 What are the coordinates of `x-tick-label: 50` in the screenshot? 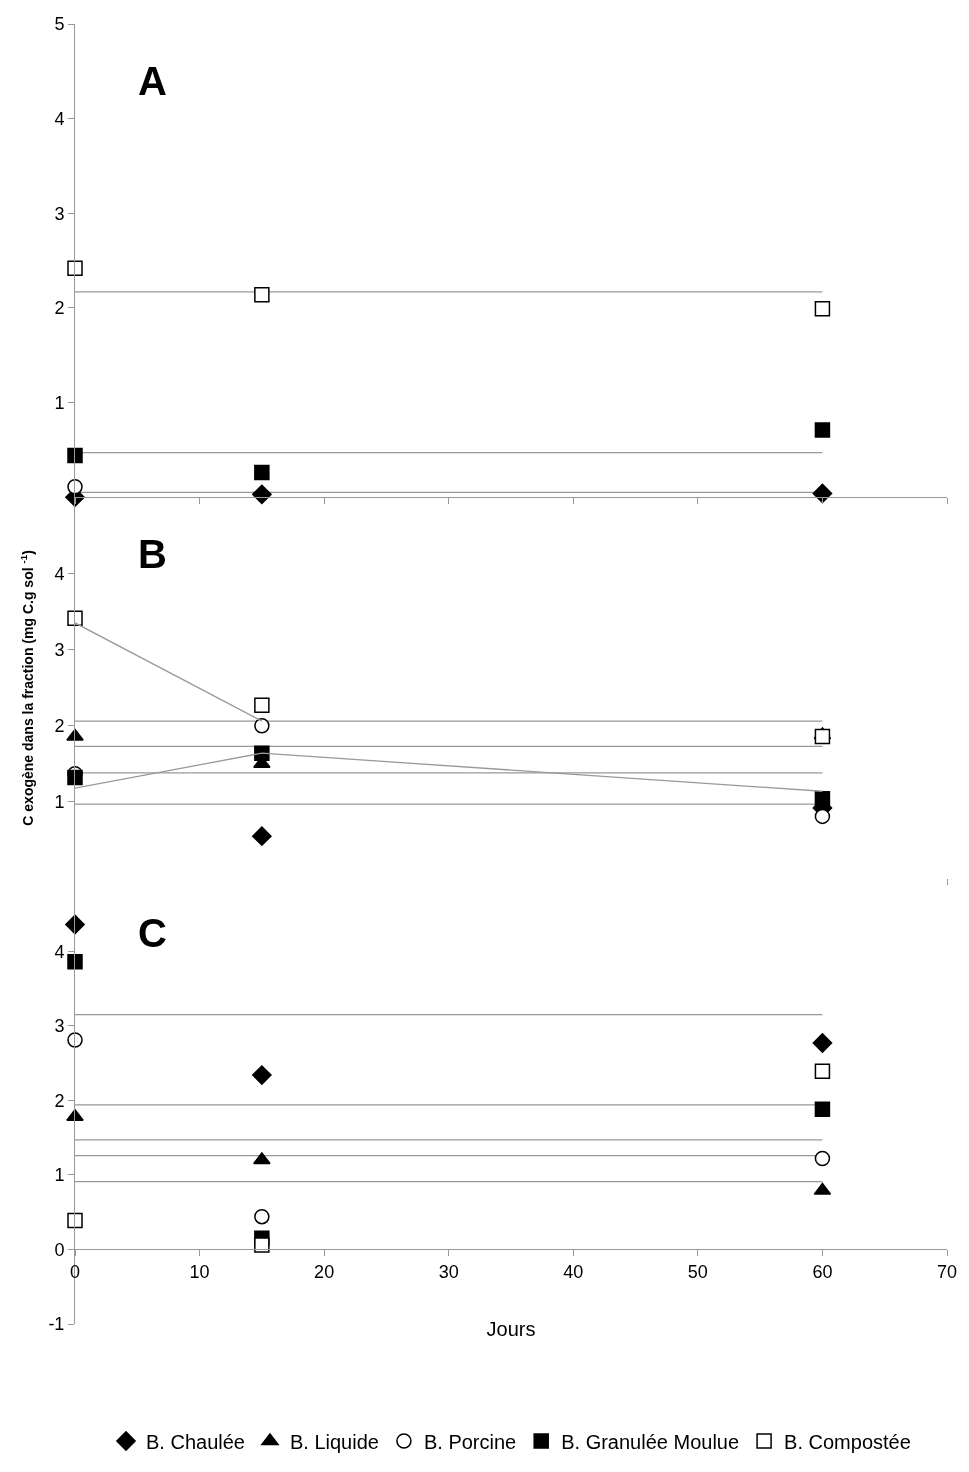 It's located at (697, 1272).